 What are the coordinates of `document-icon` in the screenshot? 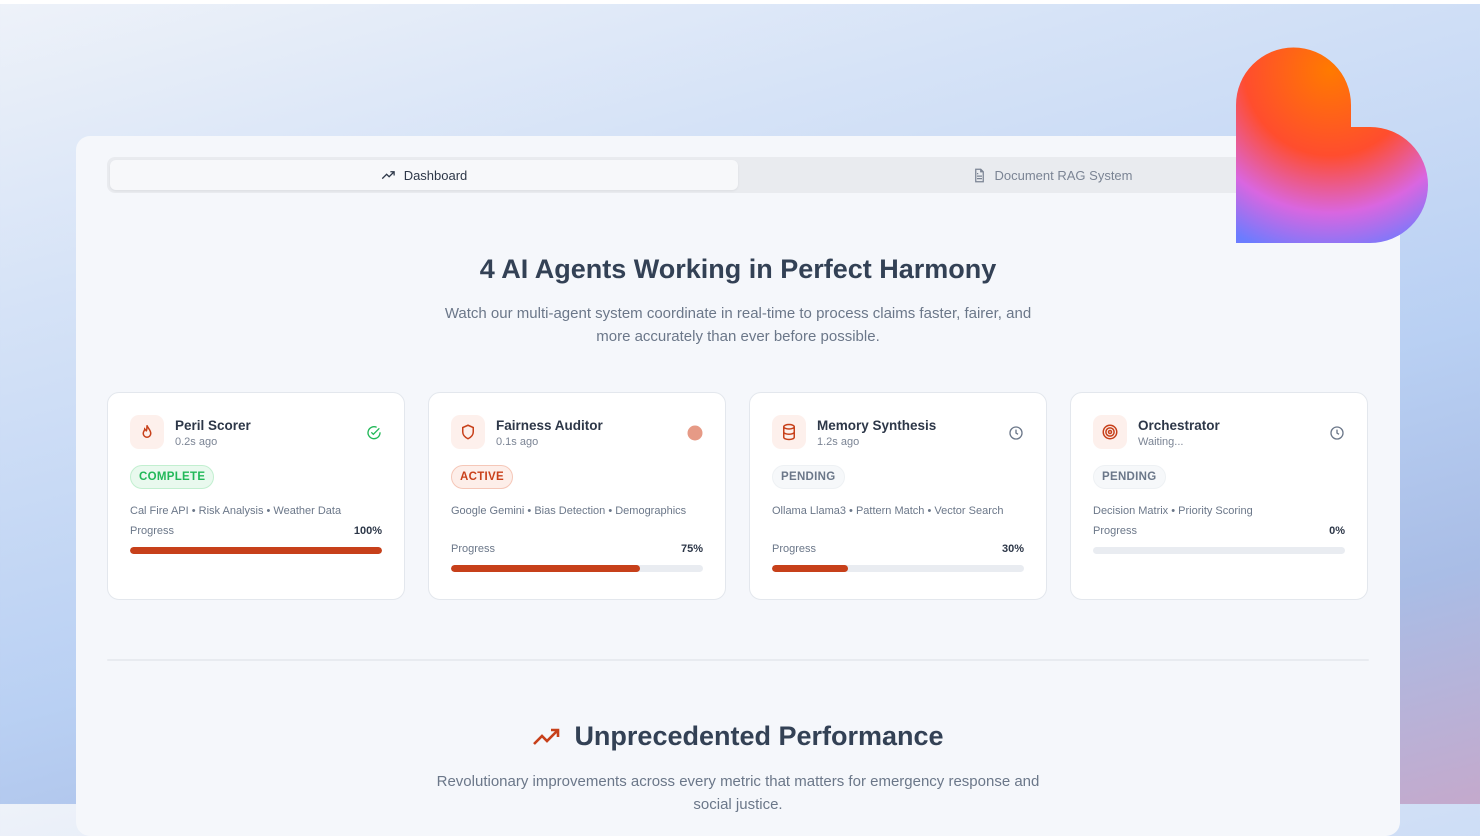 It's located at (979, 175).